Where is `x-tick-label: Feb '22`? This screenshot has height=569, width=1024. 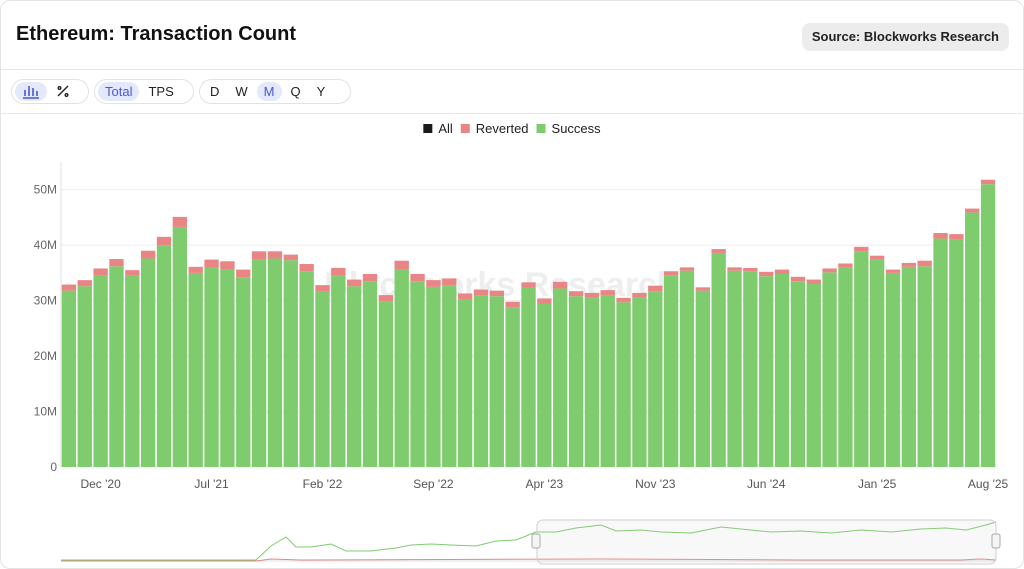 x-tick-label: Feb '22 is located at coordinates (323, 484).